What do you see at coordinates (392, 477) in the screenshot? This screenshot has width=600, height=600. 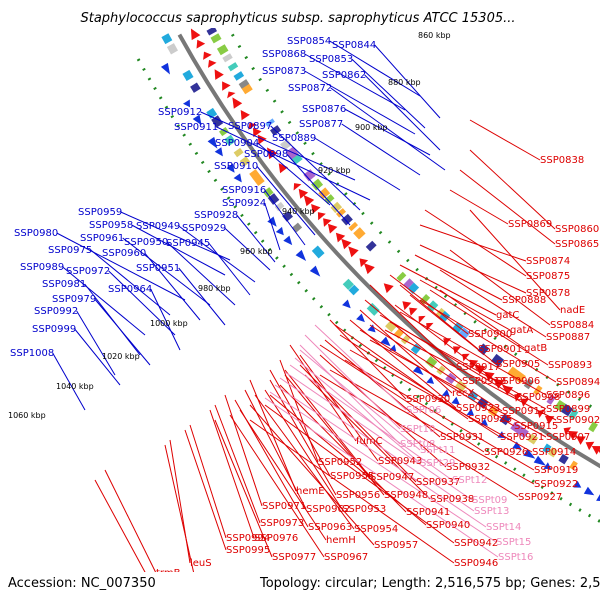 I see `reverse-gene-label: SSP0947` at bounding box center [392, 477].